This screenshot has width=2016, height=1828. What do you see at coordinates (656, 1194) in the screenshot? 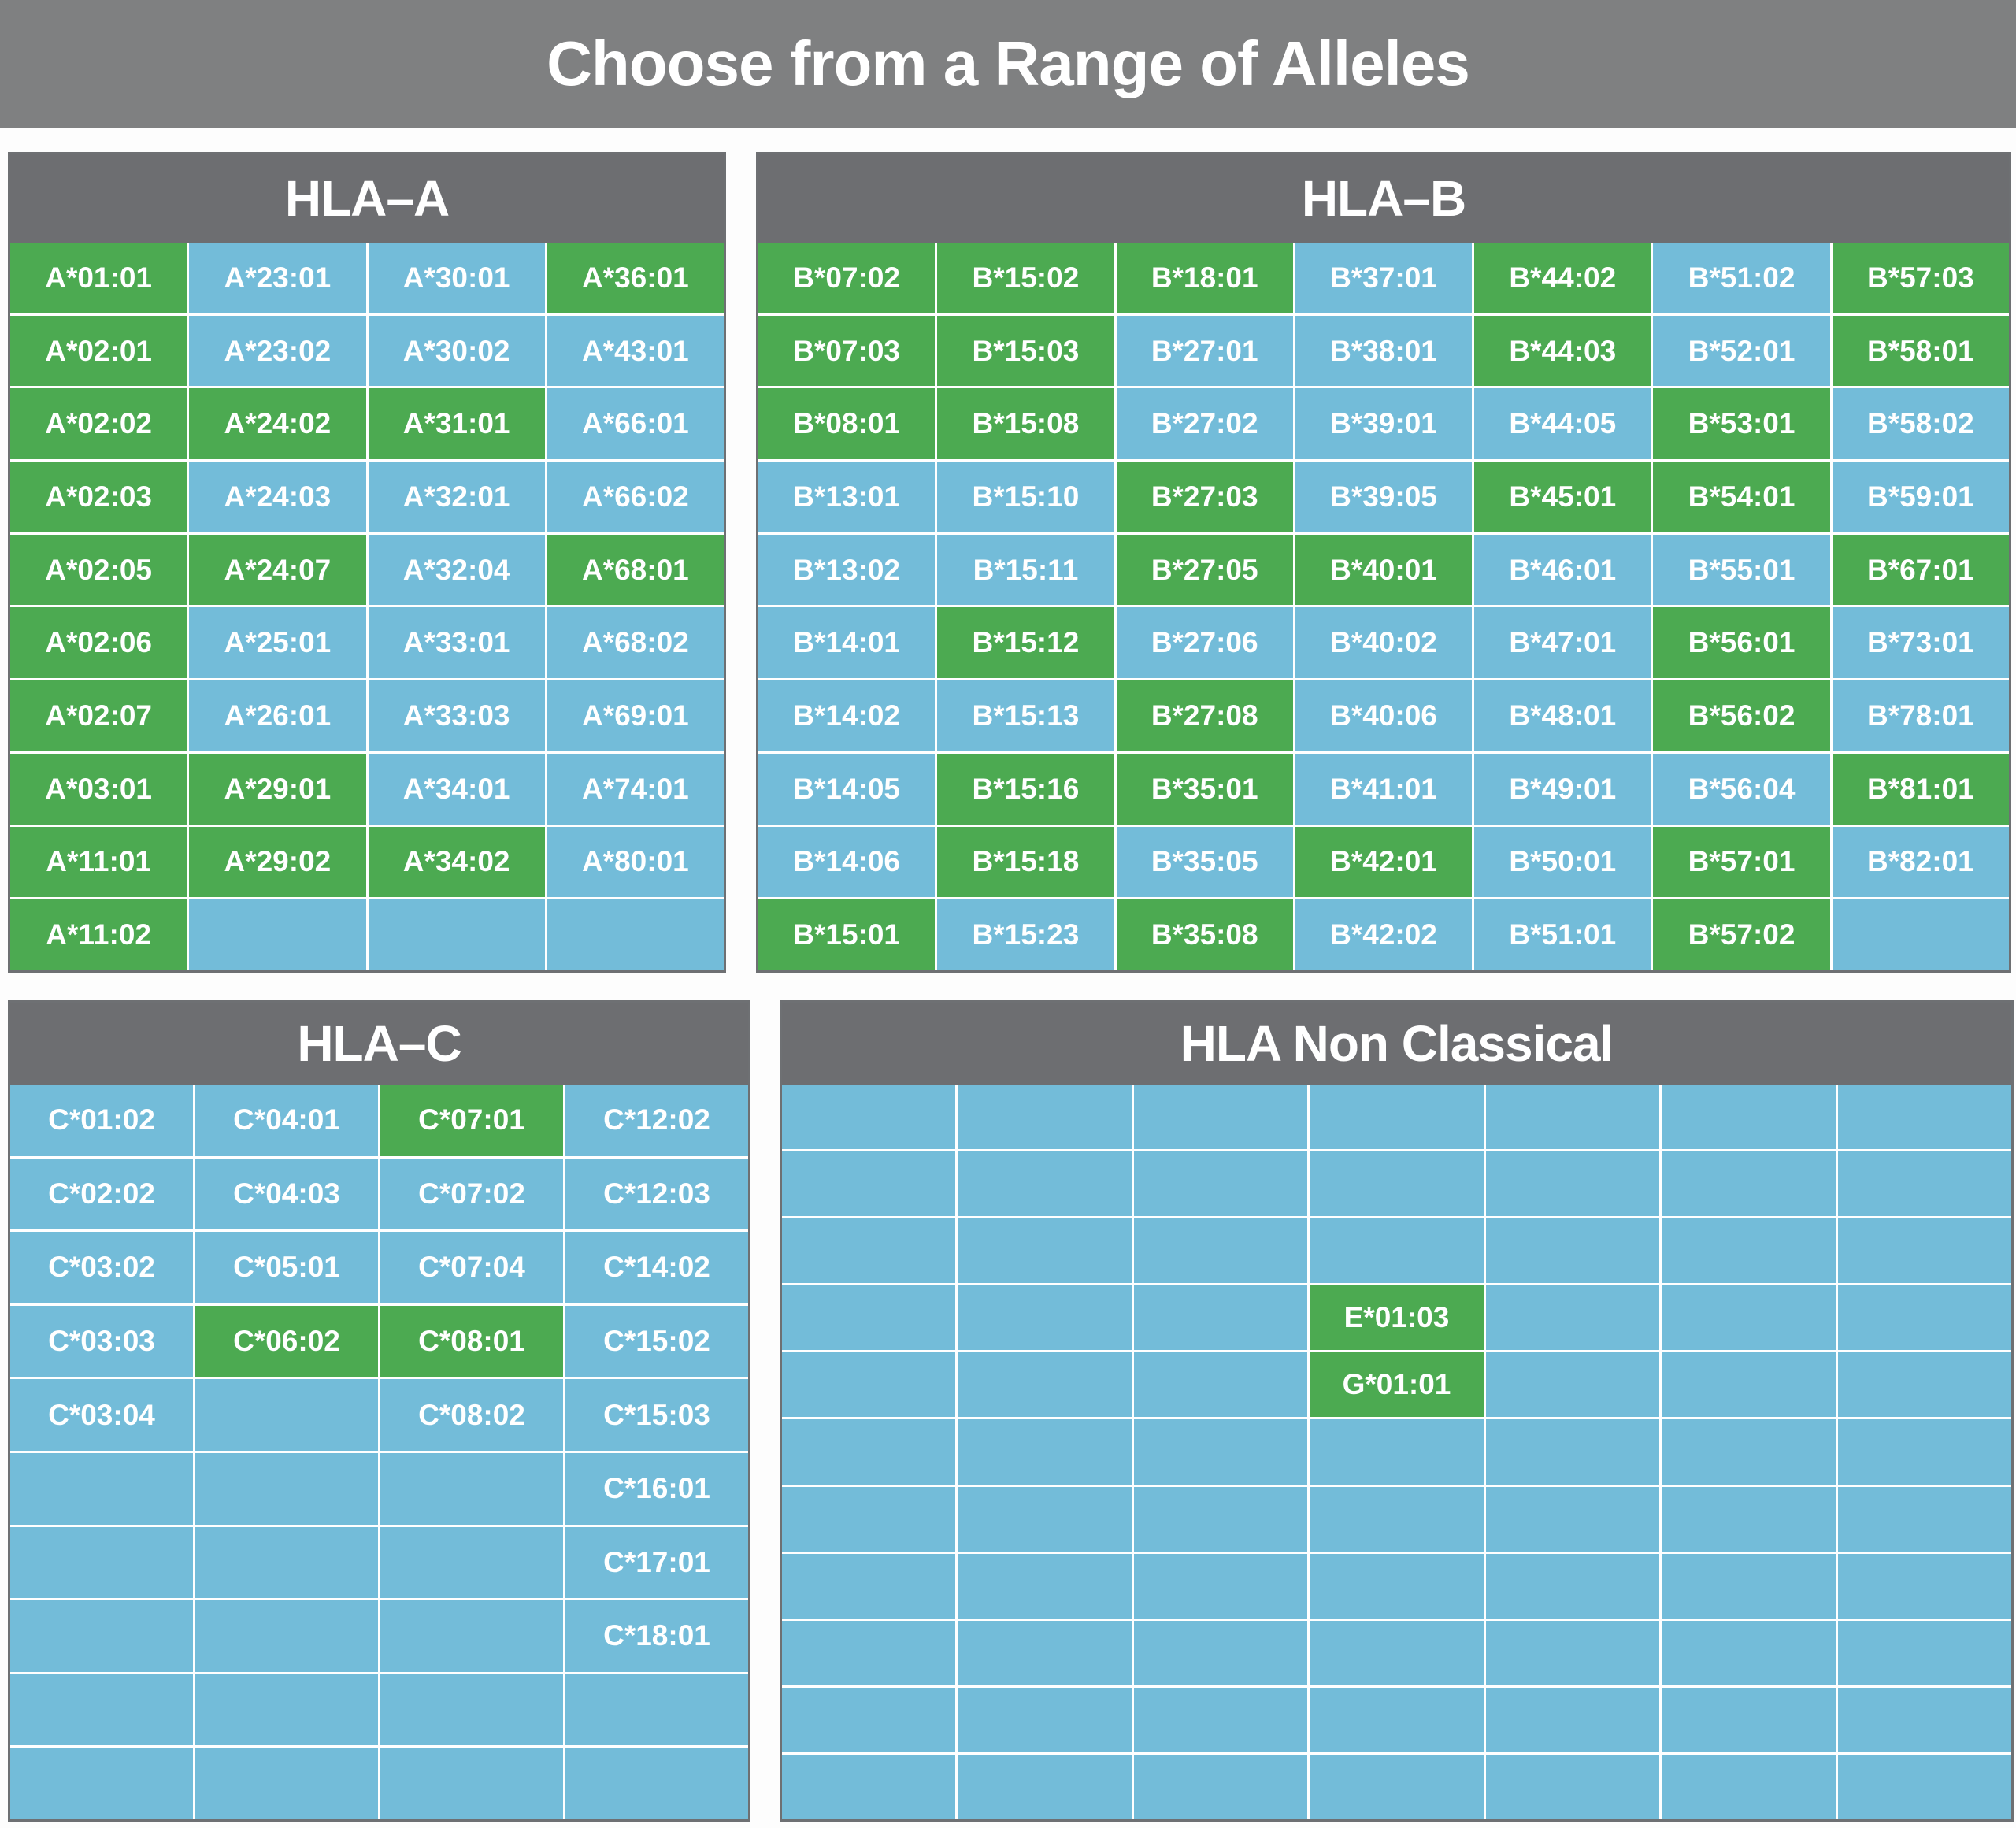
I see `allele-cell: C*12:03` at bounding box center [656, 1194].